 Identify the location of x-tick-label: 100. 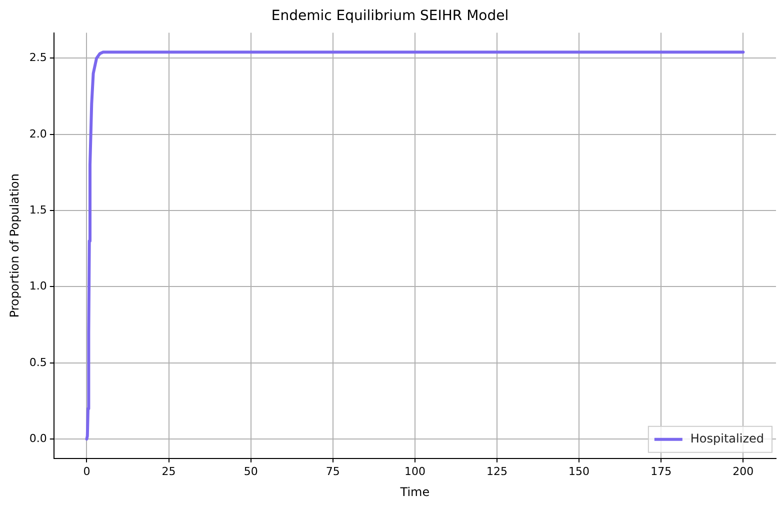
(415, 471).